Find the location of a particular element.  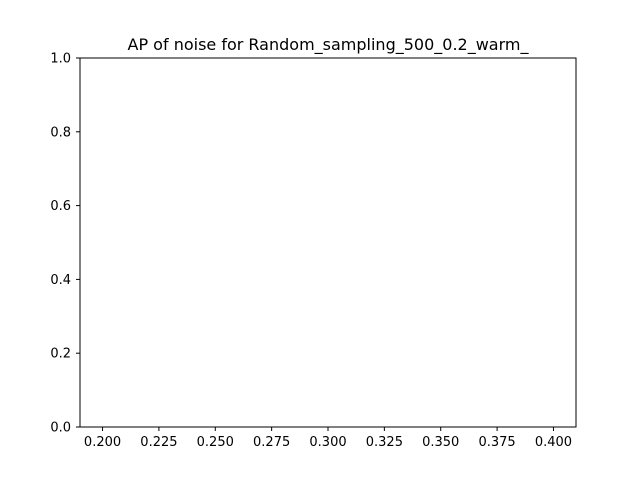

y-tick-label: 0.2 is located at coordinates (60, 354).